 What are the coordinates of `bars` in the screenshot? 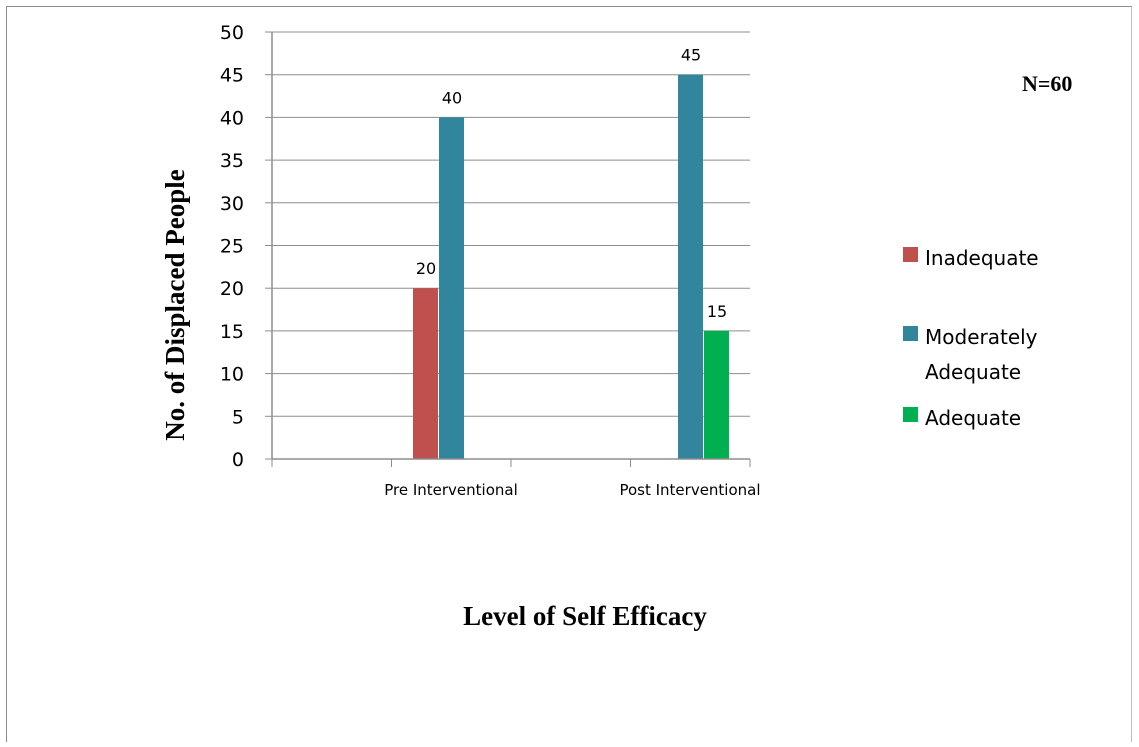 It's located at (571, 267).